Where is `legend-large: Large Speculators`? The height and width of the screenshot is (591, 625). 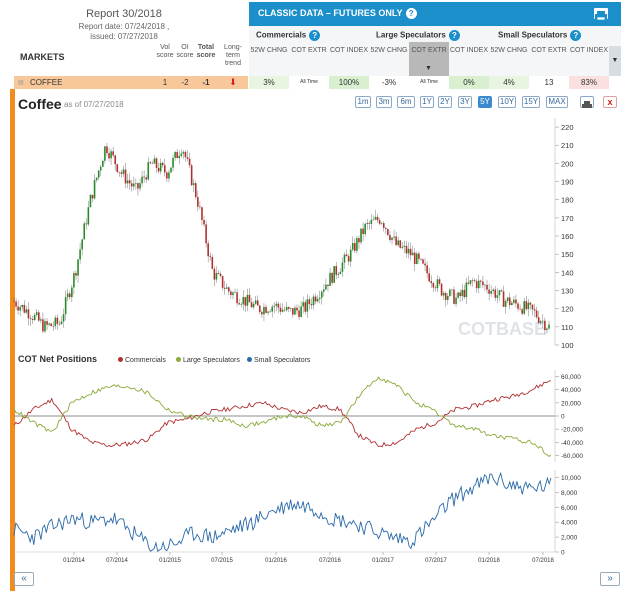 legend-large: Large Speculators is located at coordinates (208, 360).